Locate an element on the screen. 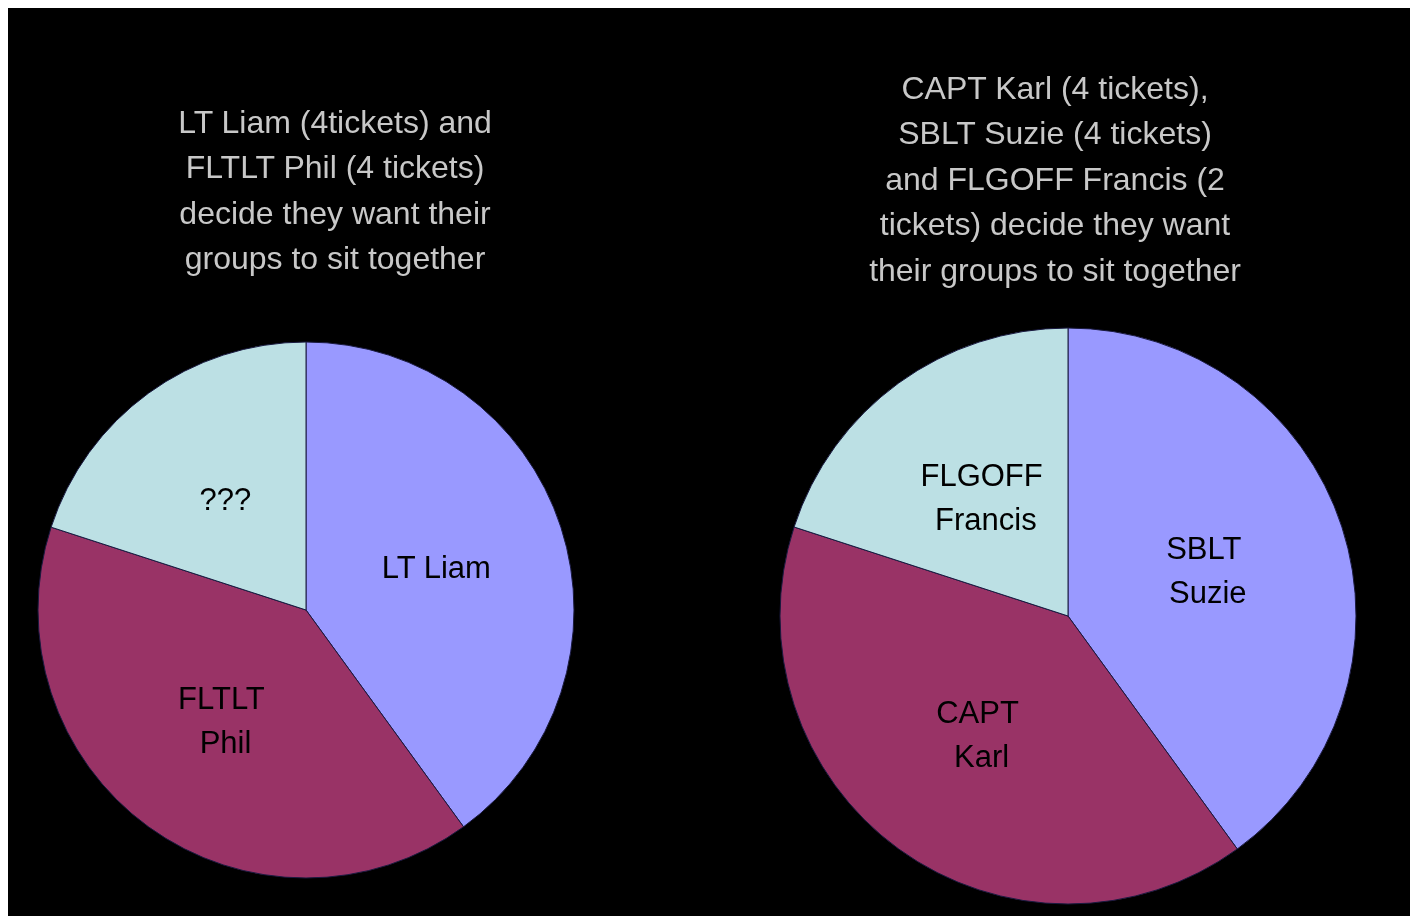 This screenshot has width=1410, height=916. slice-label: CAPT Karl is located at coordinates (981, 735).